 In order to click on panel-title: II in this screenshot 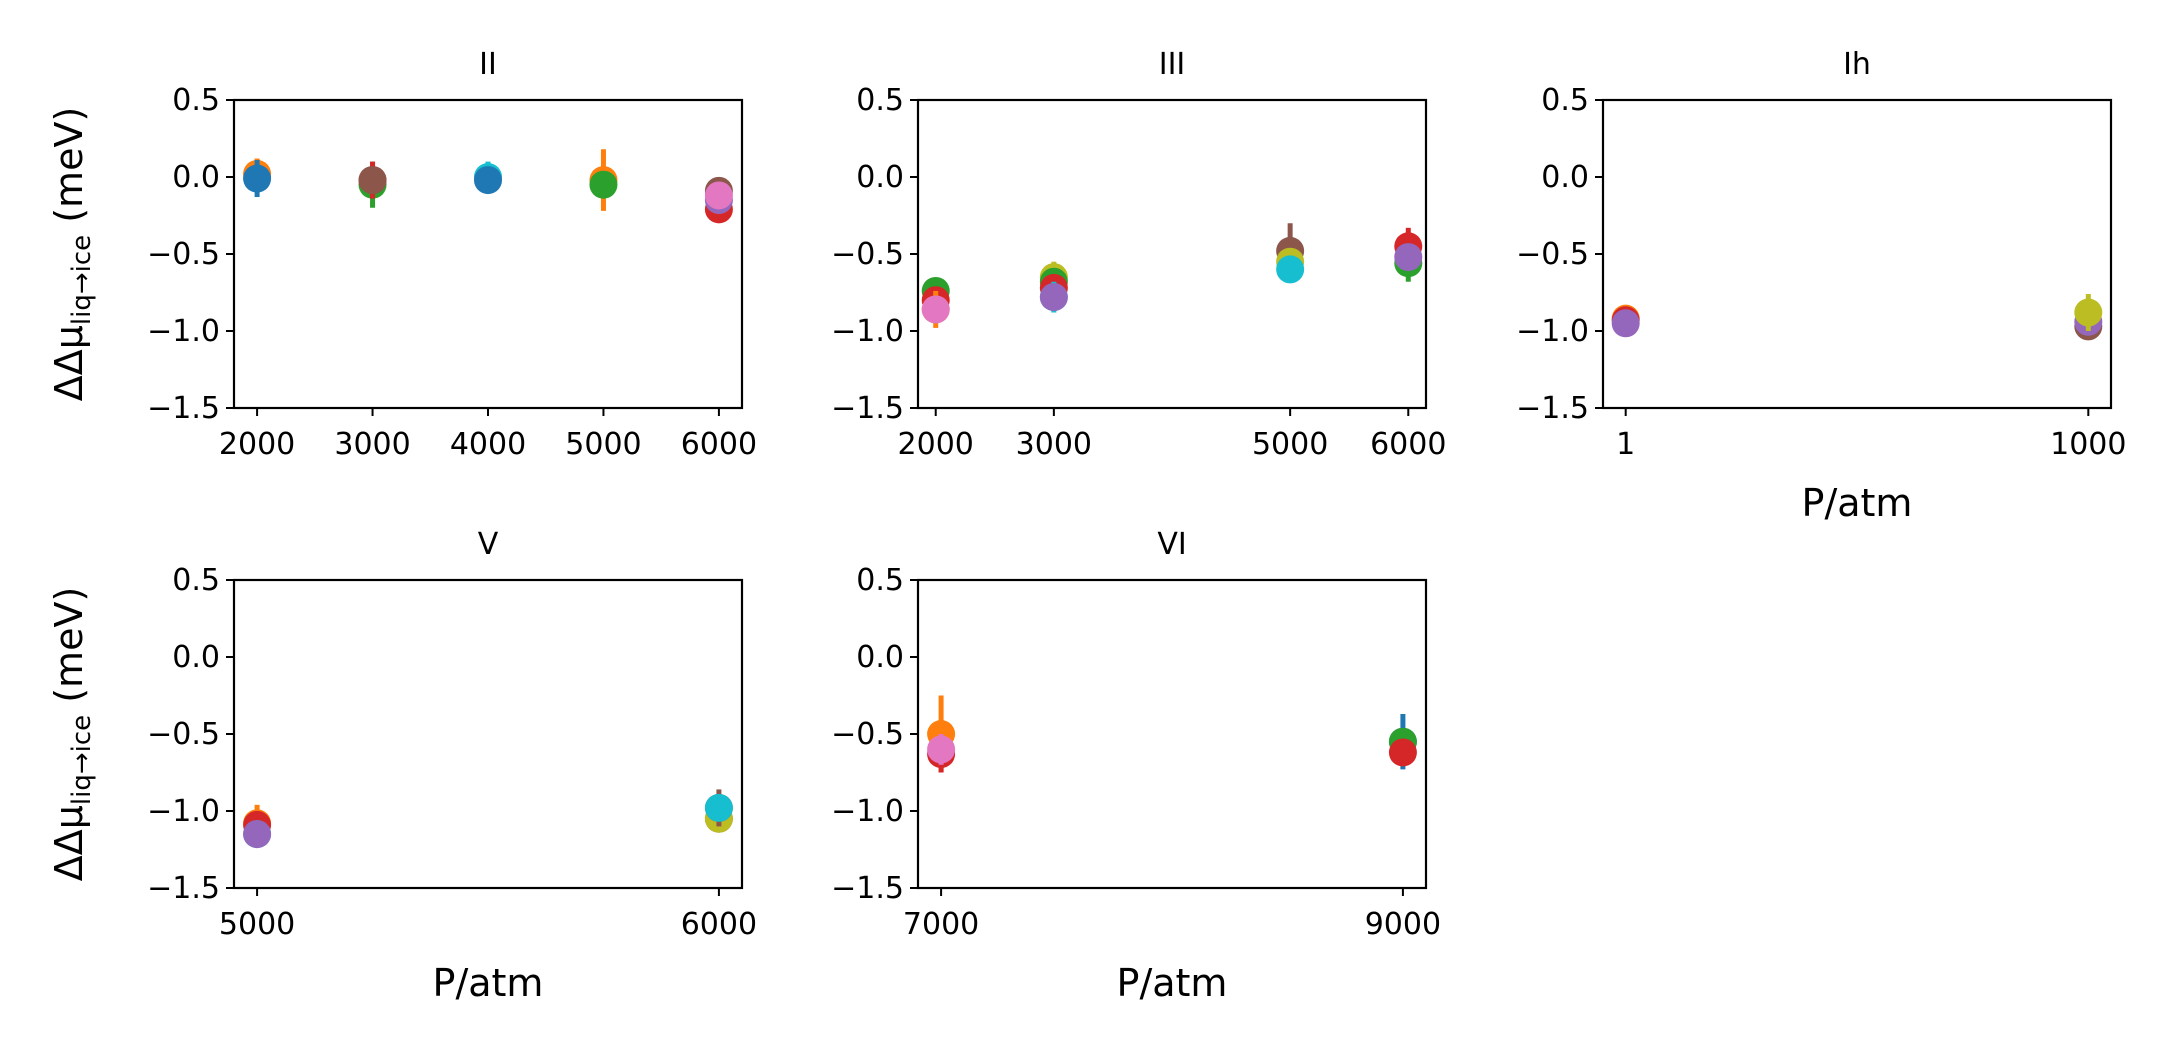, I will do `click(488, 64)`.